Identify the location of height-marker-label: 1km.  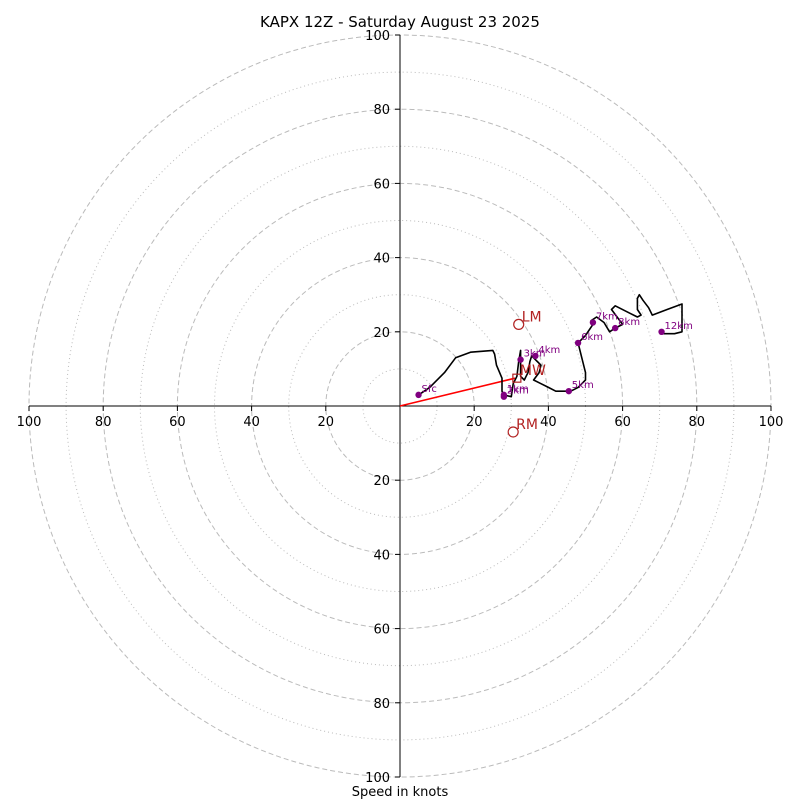
(518, 389).